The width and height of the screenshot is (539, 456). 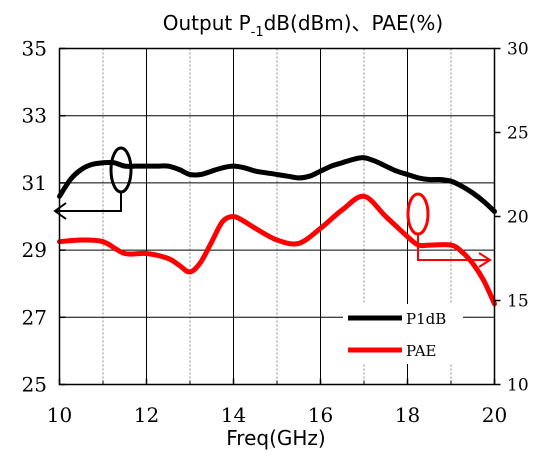 I want to click on y-left-tick-label: 29, so click(x=34, y=250).